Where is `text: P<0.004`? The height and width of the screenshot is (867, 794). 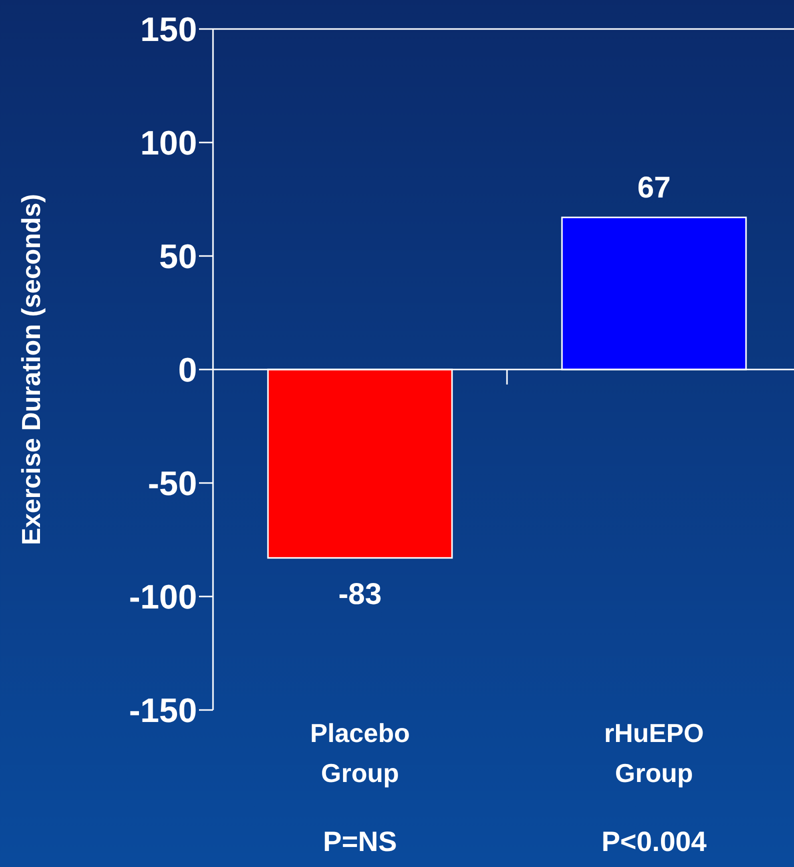
text: P<0.004 is located at coordinates (654, 841).